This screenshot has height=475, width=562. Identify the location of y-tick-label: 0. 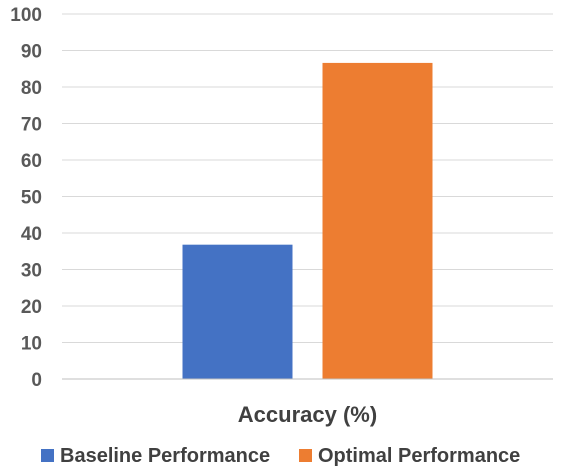
(36, 380).